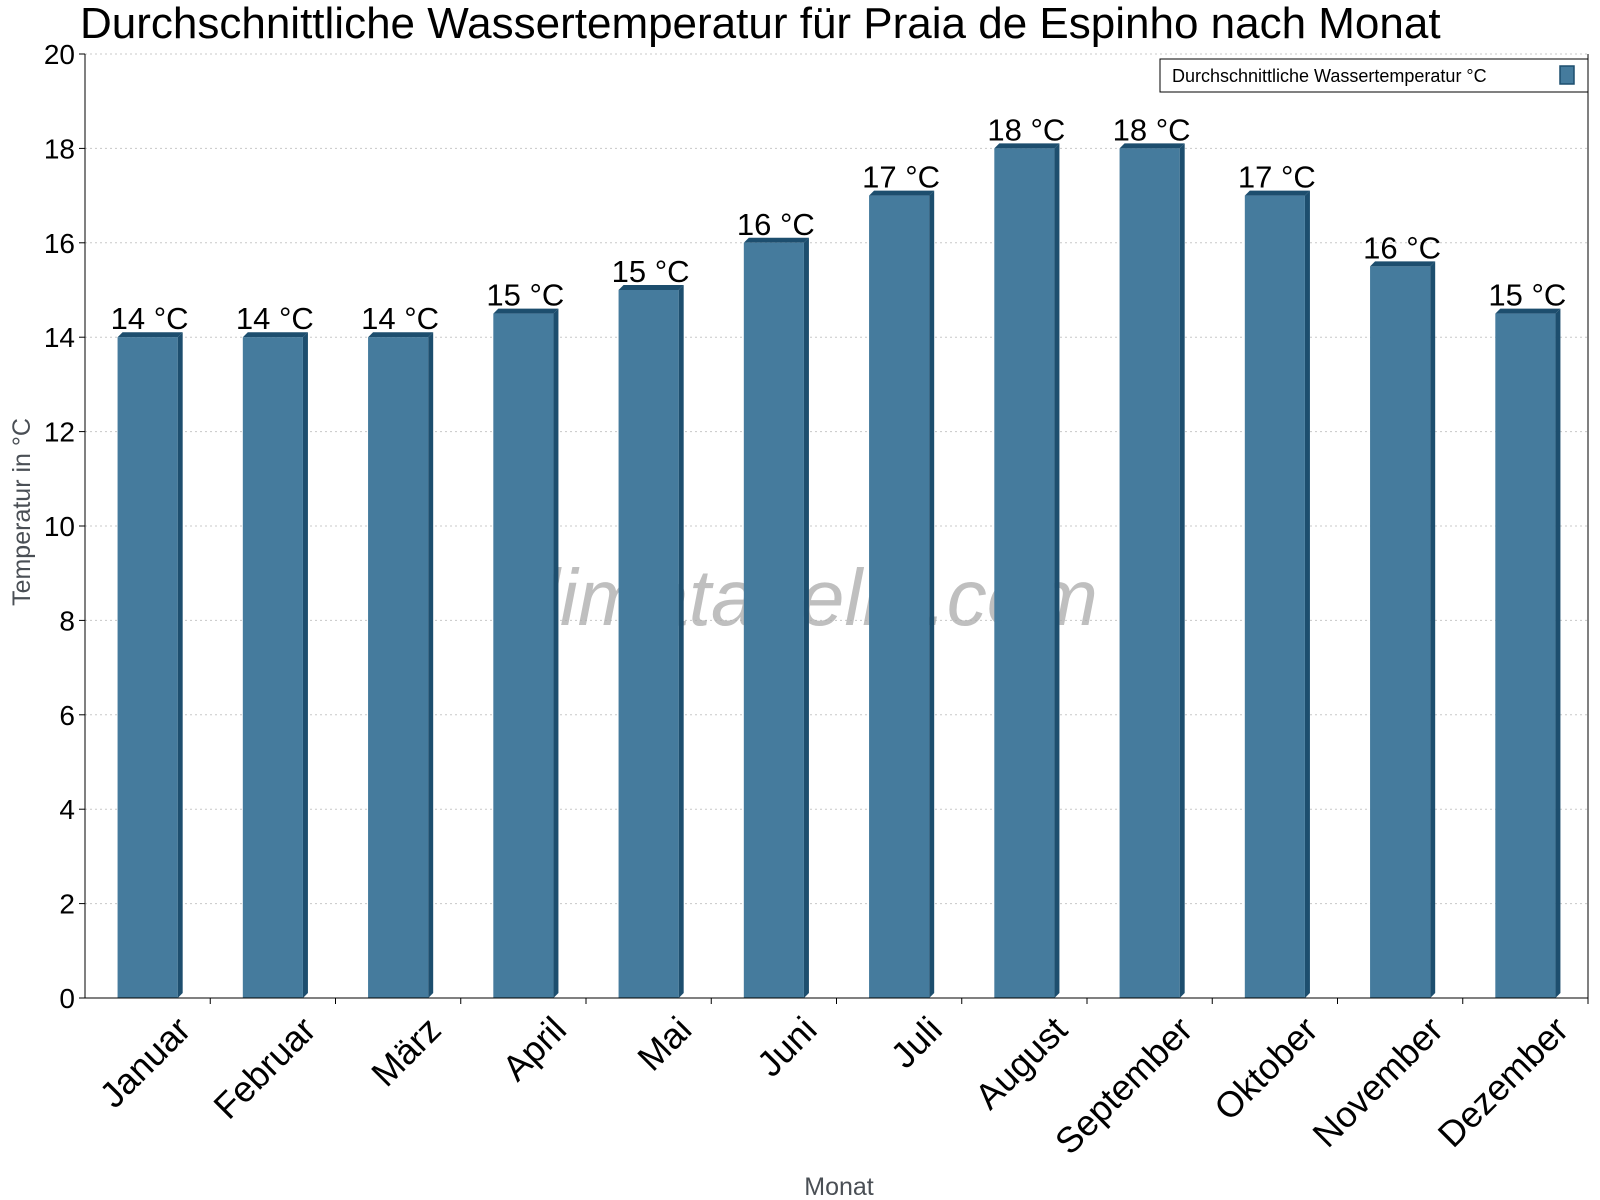  What do you see at coordinates (59, 54) in the screenshot?
I see `y-tick-label: 20` at bounding box center [59, 54].